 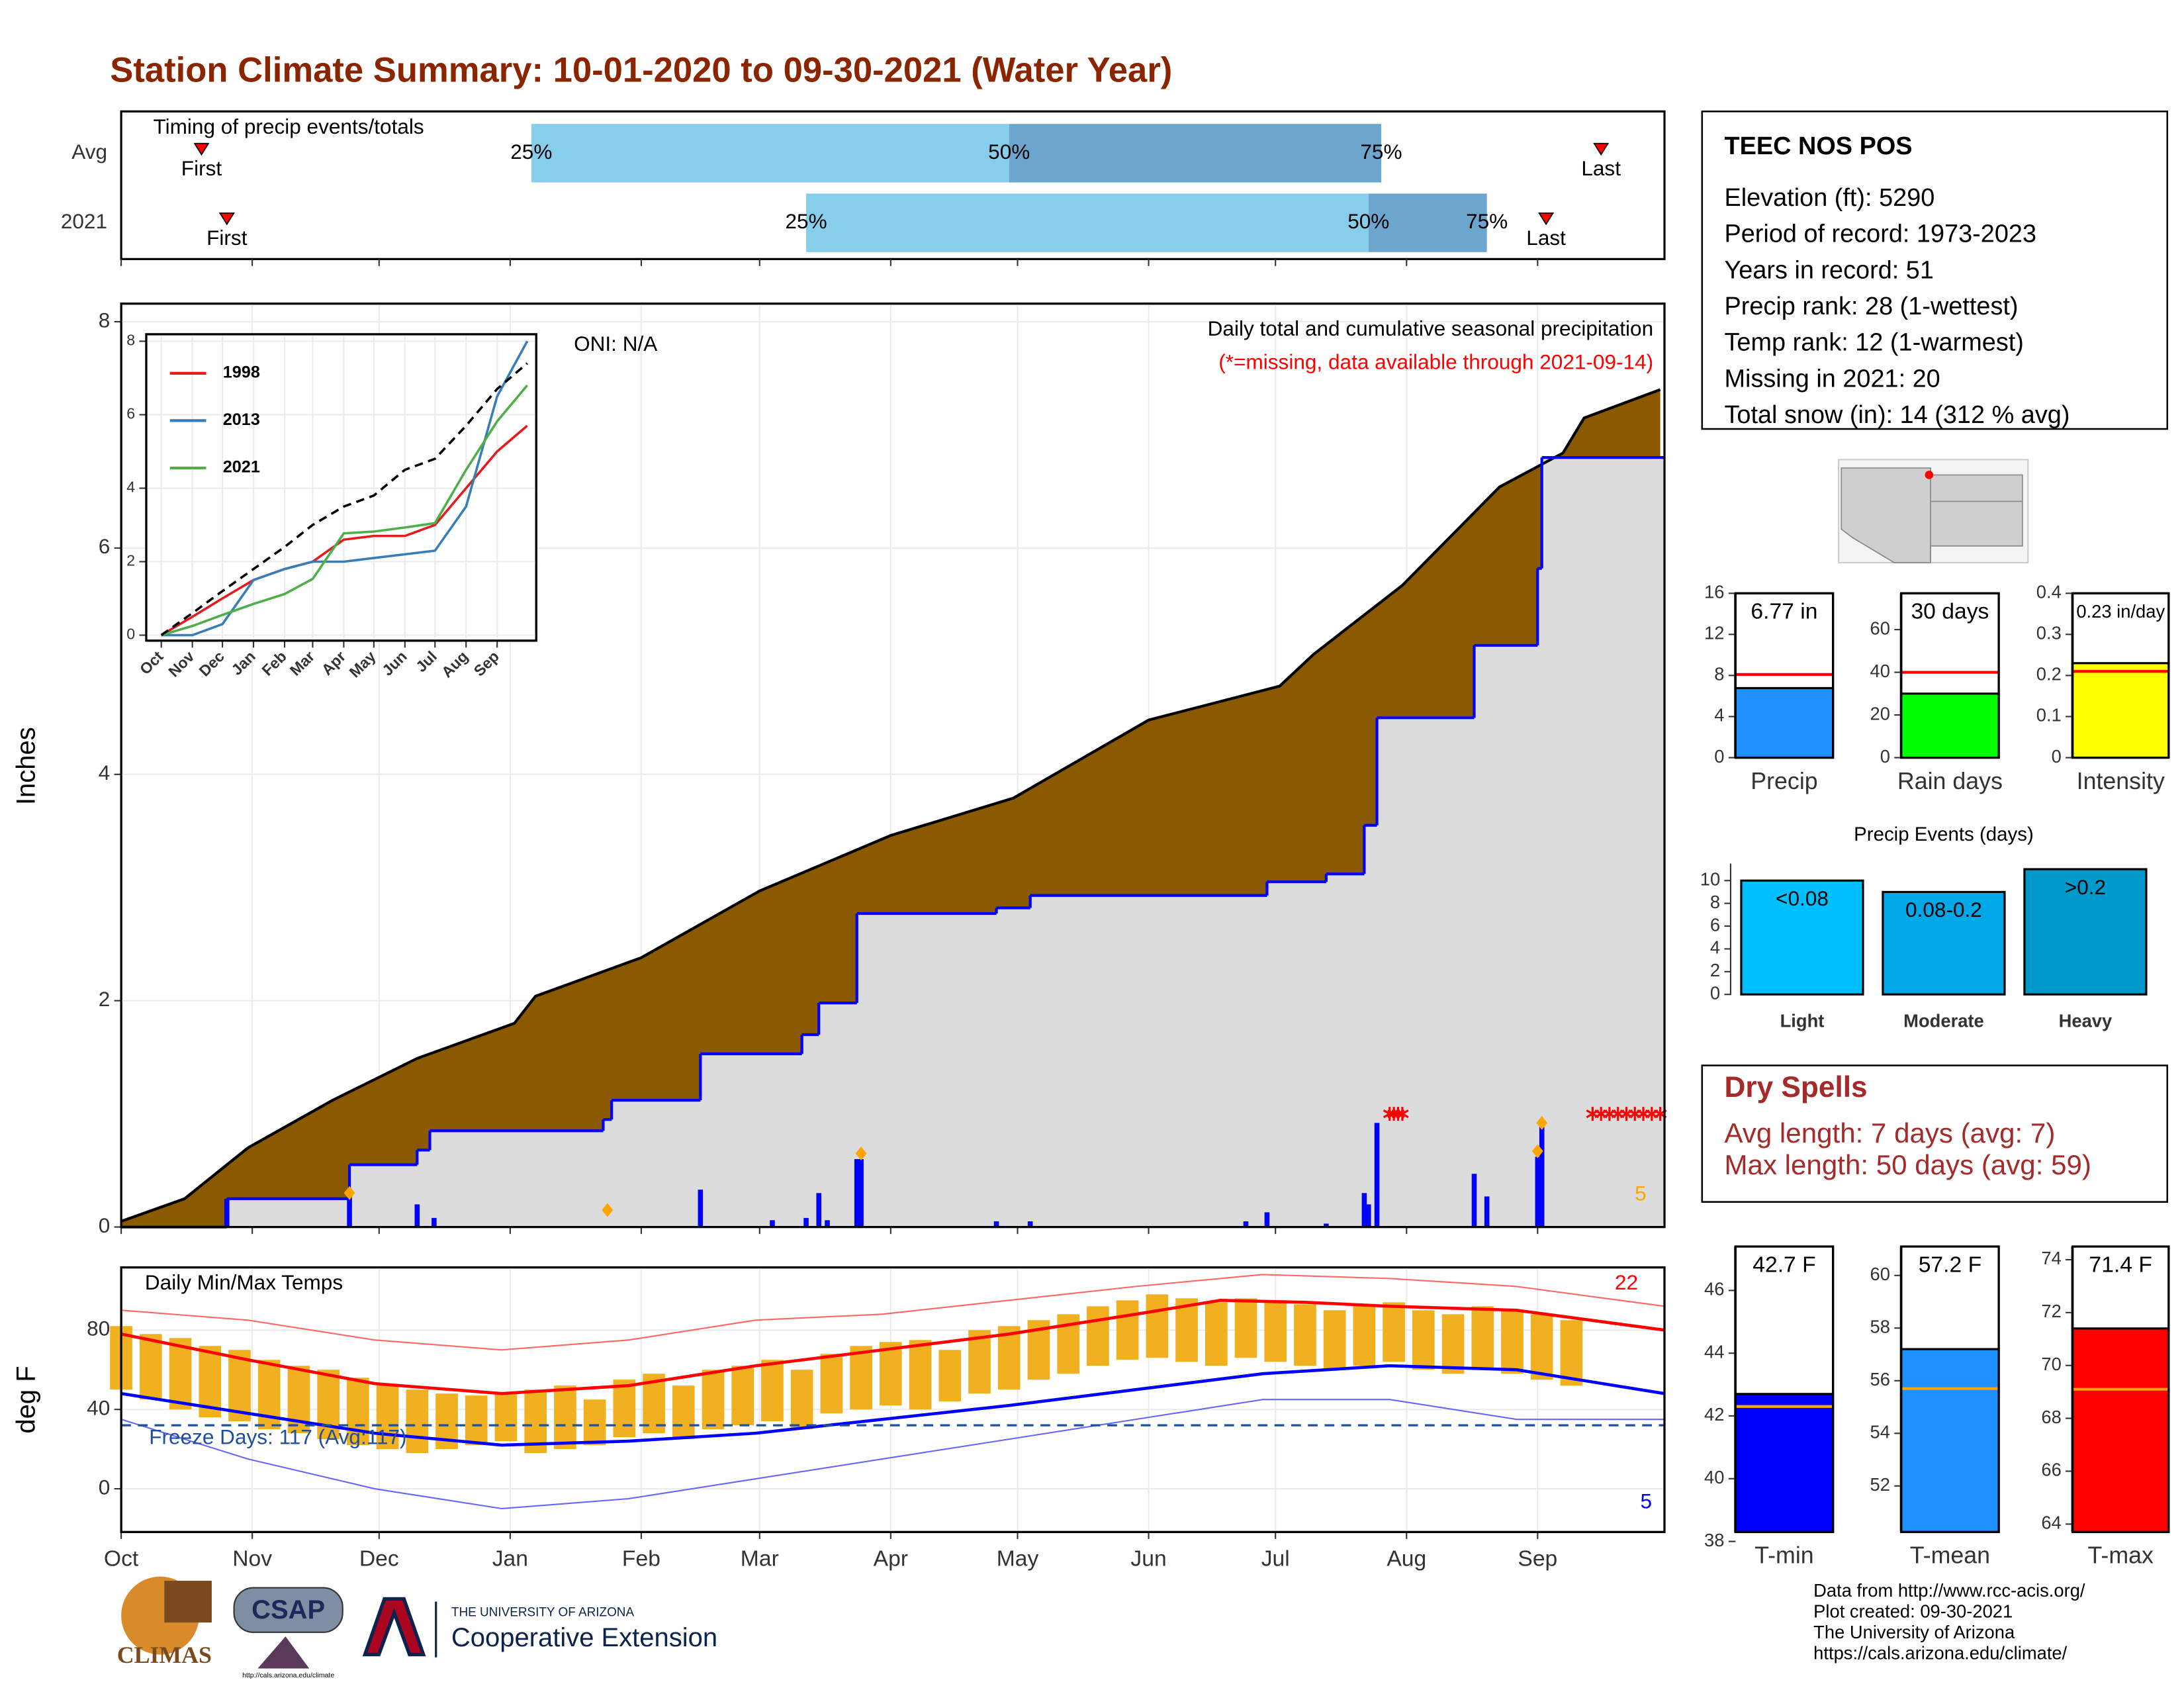 What do you see at coordinates (1803, 898) in the screenshot?
I see `bin-label: <0.08` at bounding box center [1803, 898].